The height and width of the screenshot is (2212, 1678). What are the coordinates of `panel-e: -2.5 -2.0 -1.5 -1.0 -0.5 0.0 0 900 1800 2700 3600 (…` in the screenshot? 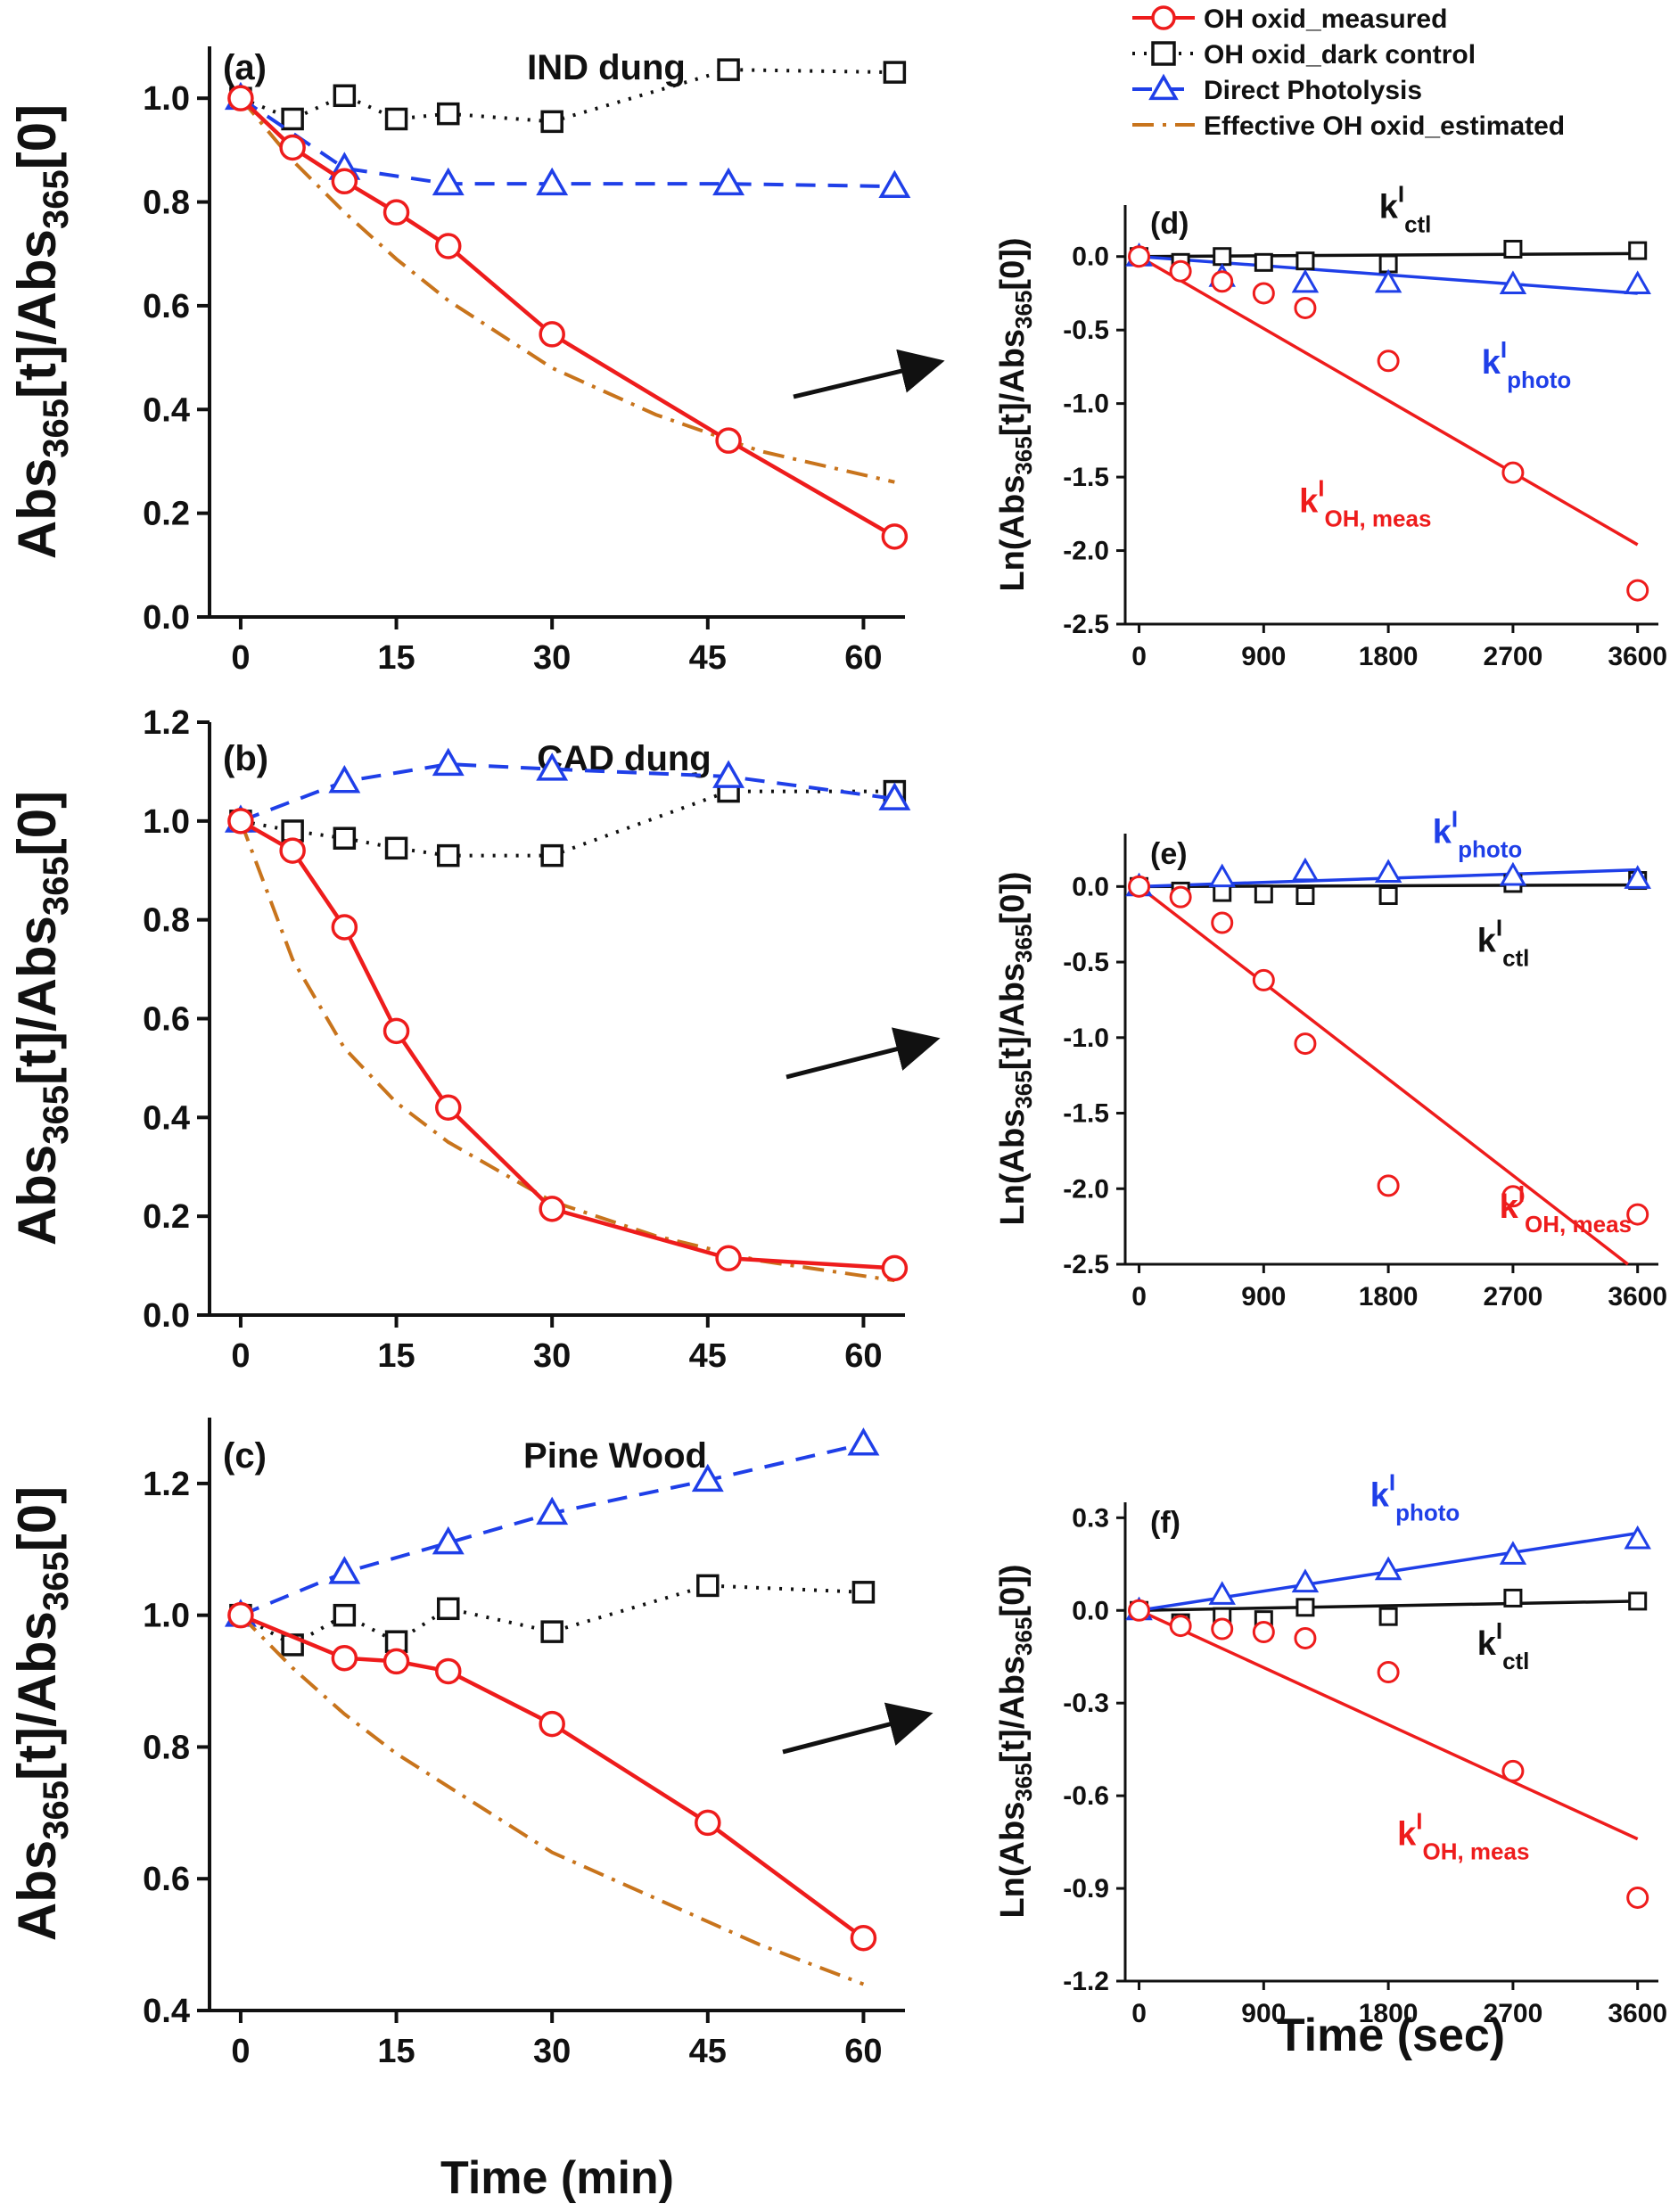 It's located at (1365, 1059).